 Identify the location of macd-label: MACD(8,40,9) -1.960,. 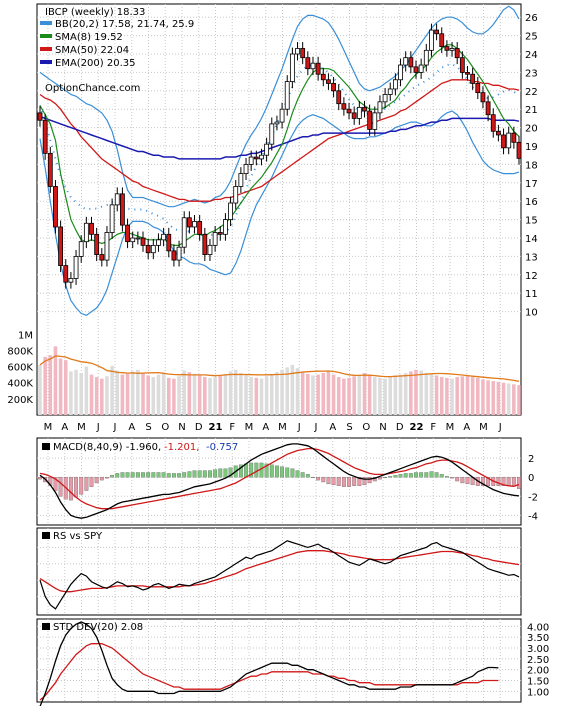
(107, 447).